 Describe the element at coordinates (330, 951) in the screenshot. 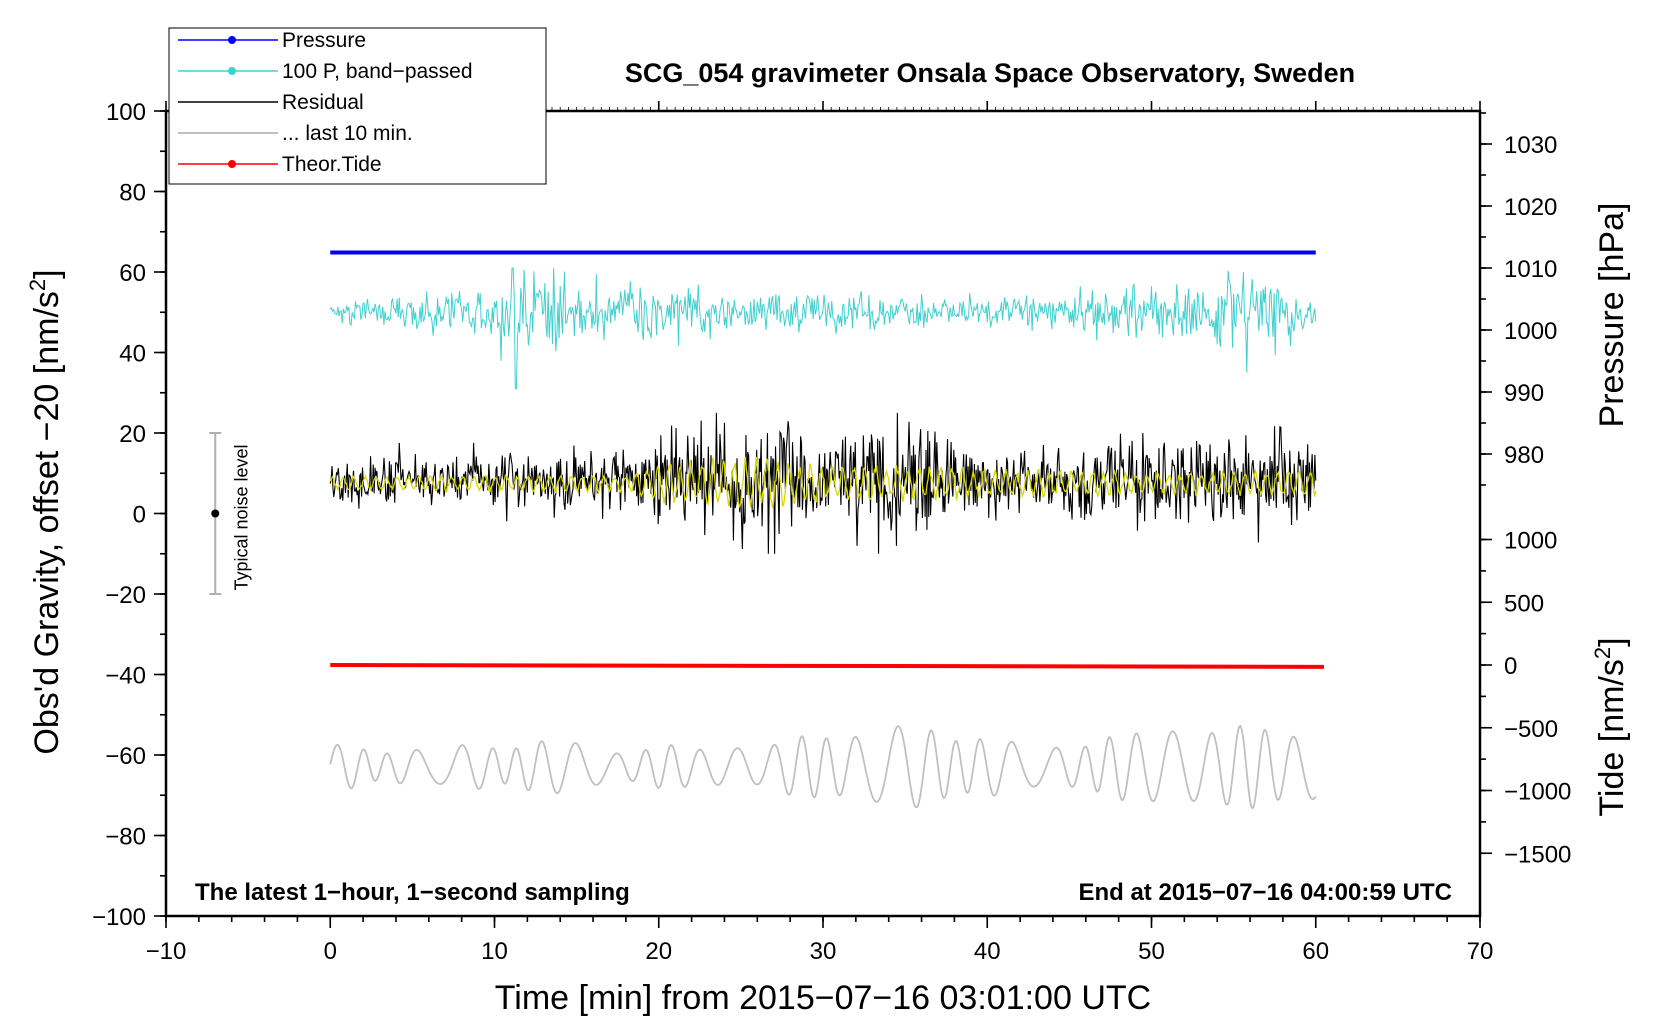

I see `x-tick-label: 0` at that location.